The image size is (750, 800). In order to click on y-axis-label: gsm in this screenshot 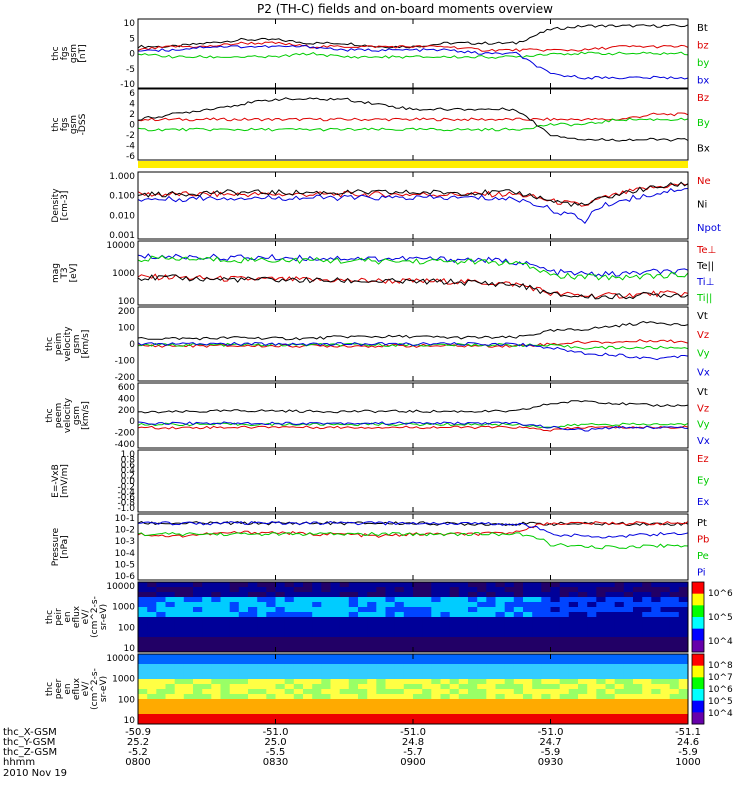, I will do `click(77, 415)`.